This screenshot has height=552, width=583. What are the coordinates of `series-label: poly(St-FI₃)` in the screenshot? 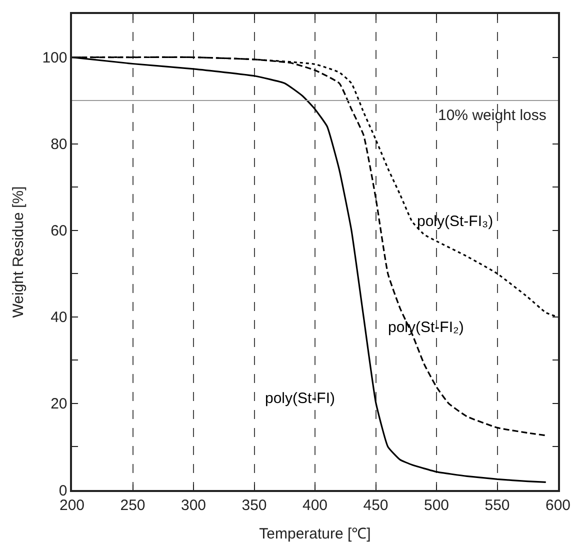 It's located at (455, 221).